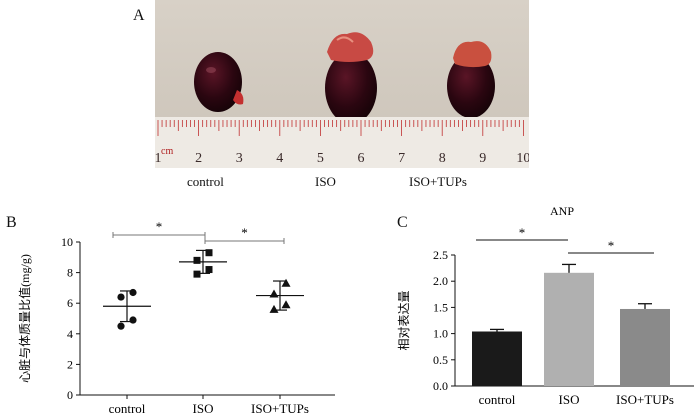  What do you see at coordinates (482, 158) in the screenshot?
I see `ruler-number: 9` at bounding box center [482, 158].